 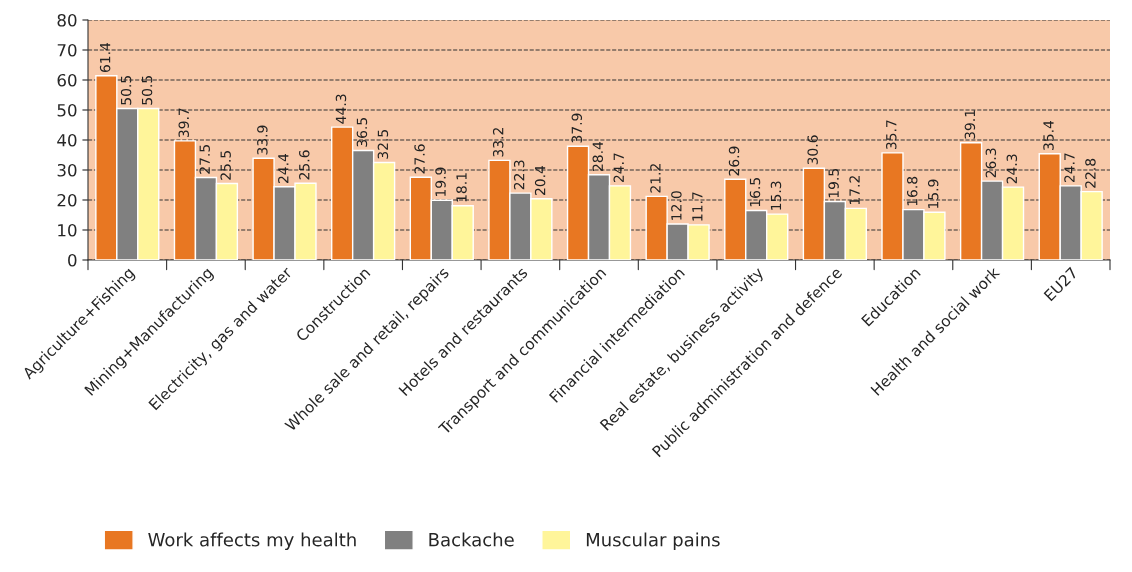 I want to click on data-label: 61.4, so click(x=105, y=57).